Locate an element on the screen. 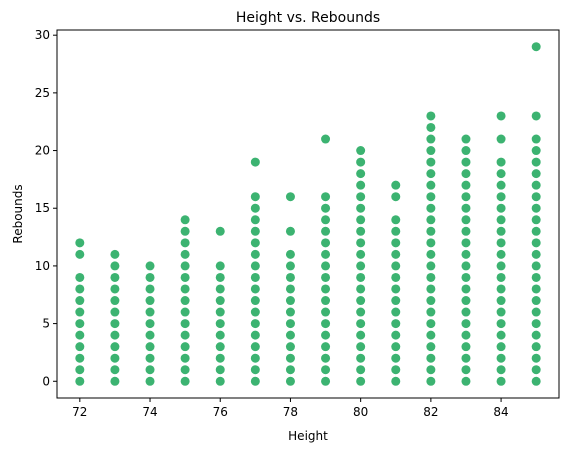 The image size is (563, 453). y-tick-label: 10 is located at coordinates (42, 266).